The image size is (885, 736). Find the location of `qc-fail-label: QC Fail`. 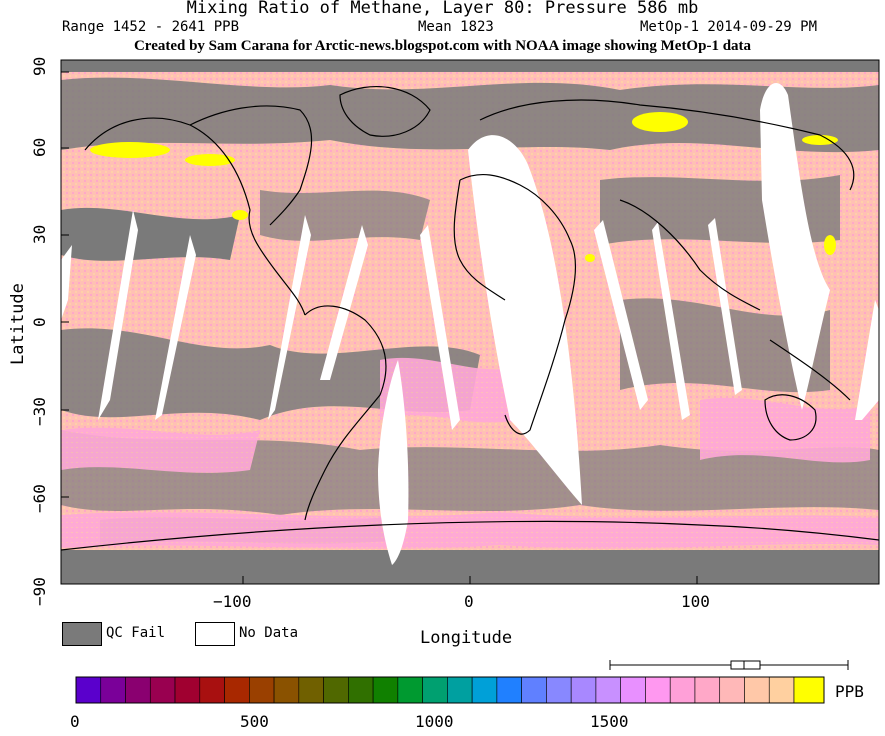

qc-fail-label: QC Fail is located at coordinates (136, 633).